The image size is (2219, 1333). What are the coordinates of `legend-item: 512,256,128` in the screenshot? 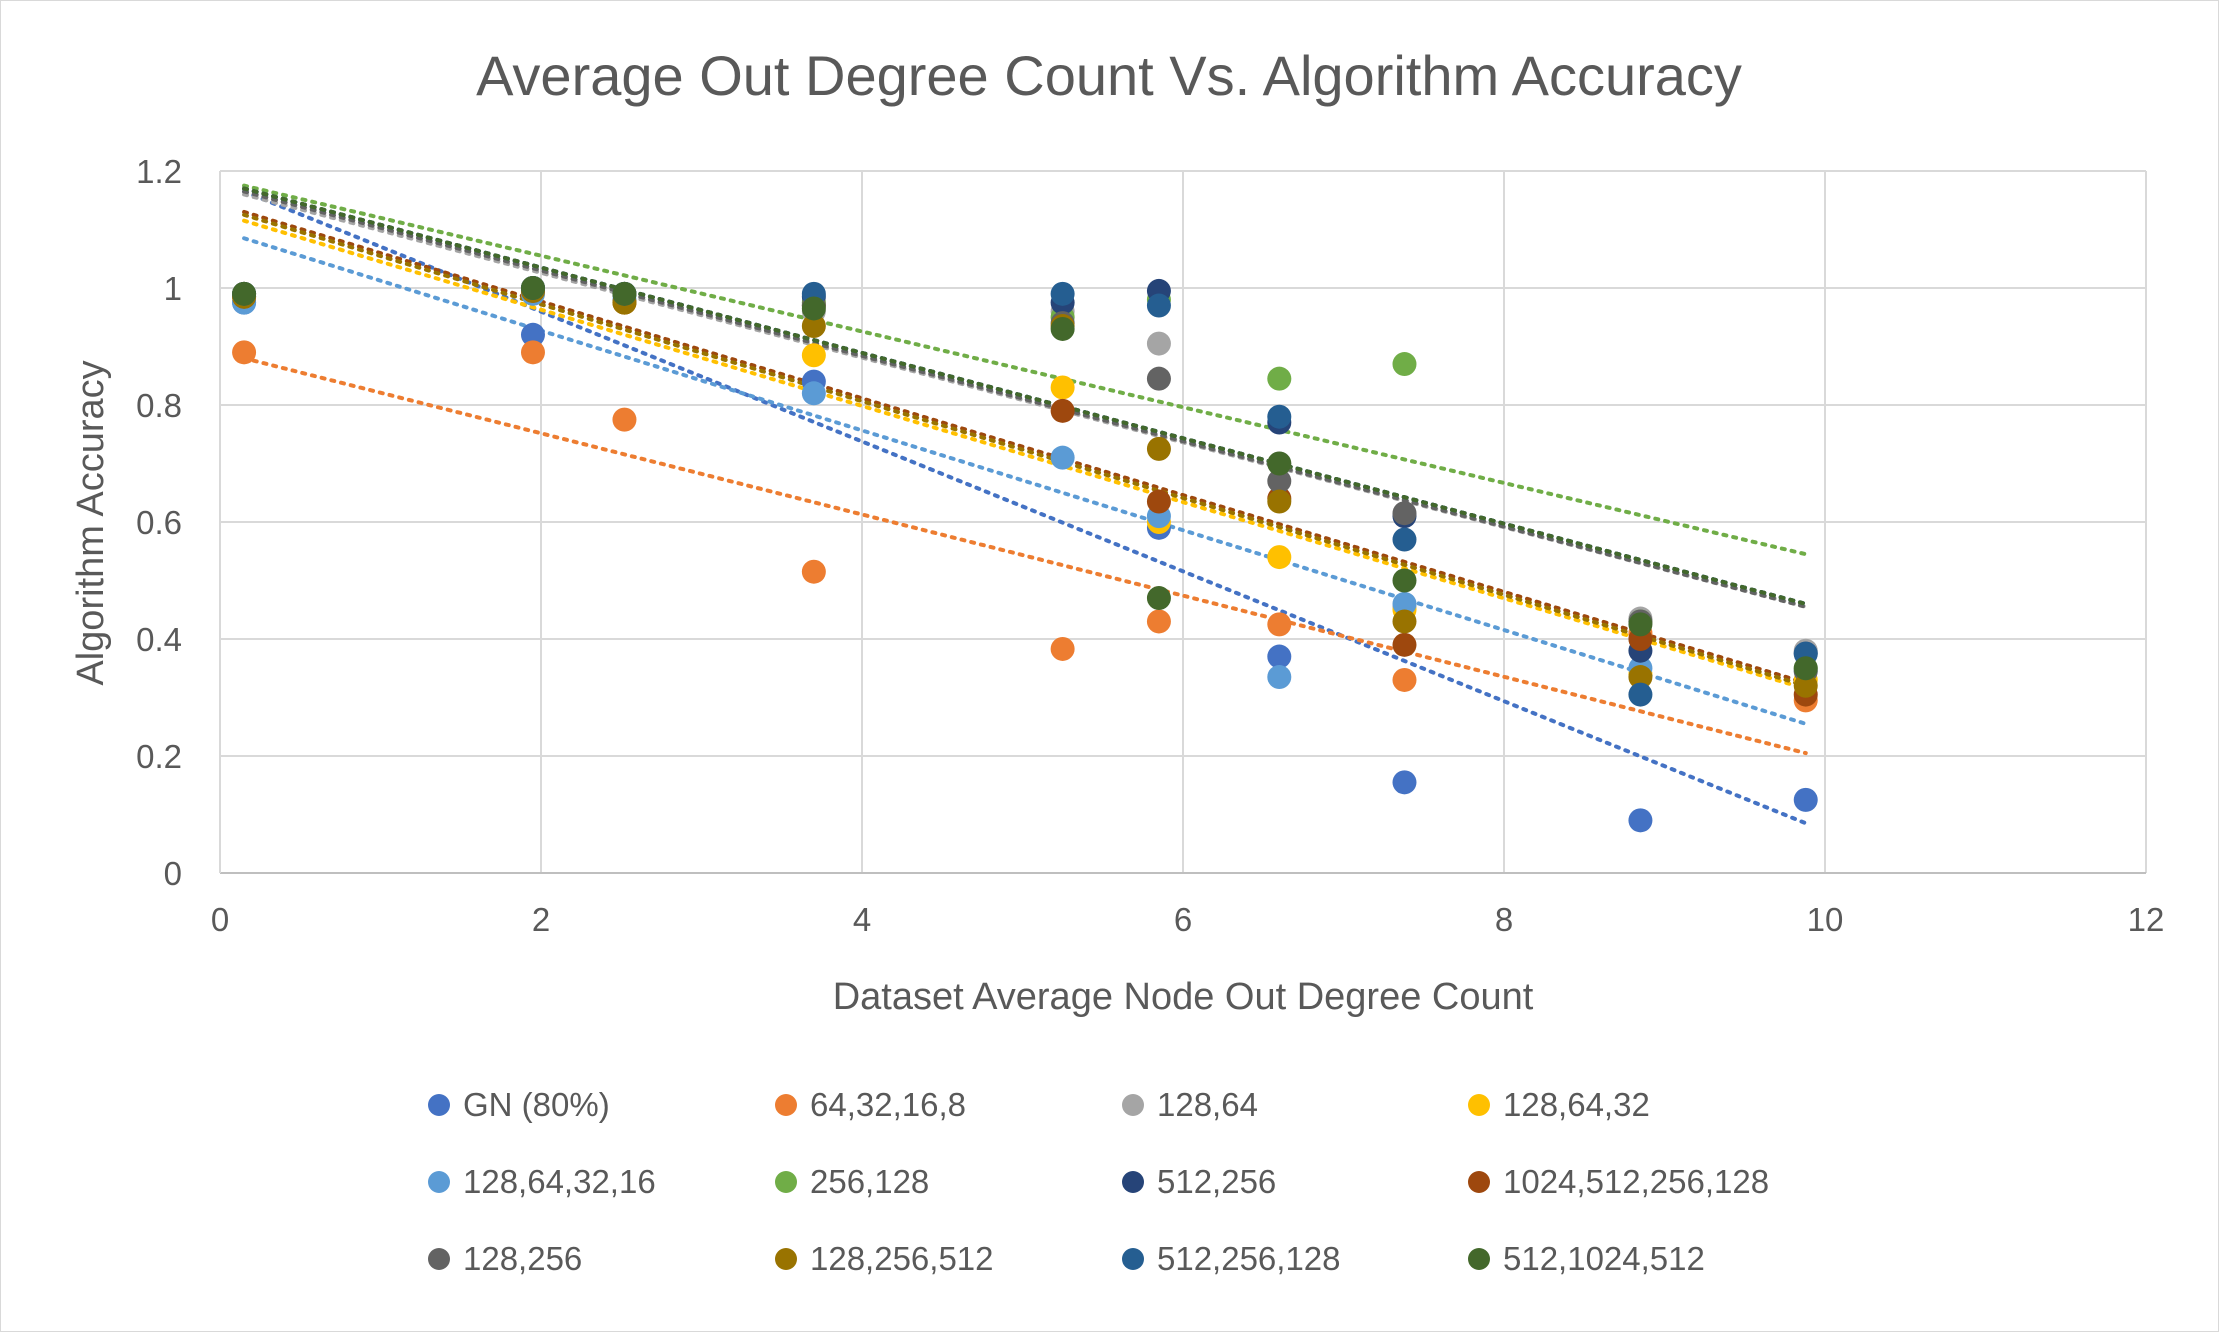 It's located at (1231, 1258).